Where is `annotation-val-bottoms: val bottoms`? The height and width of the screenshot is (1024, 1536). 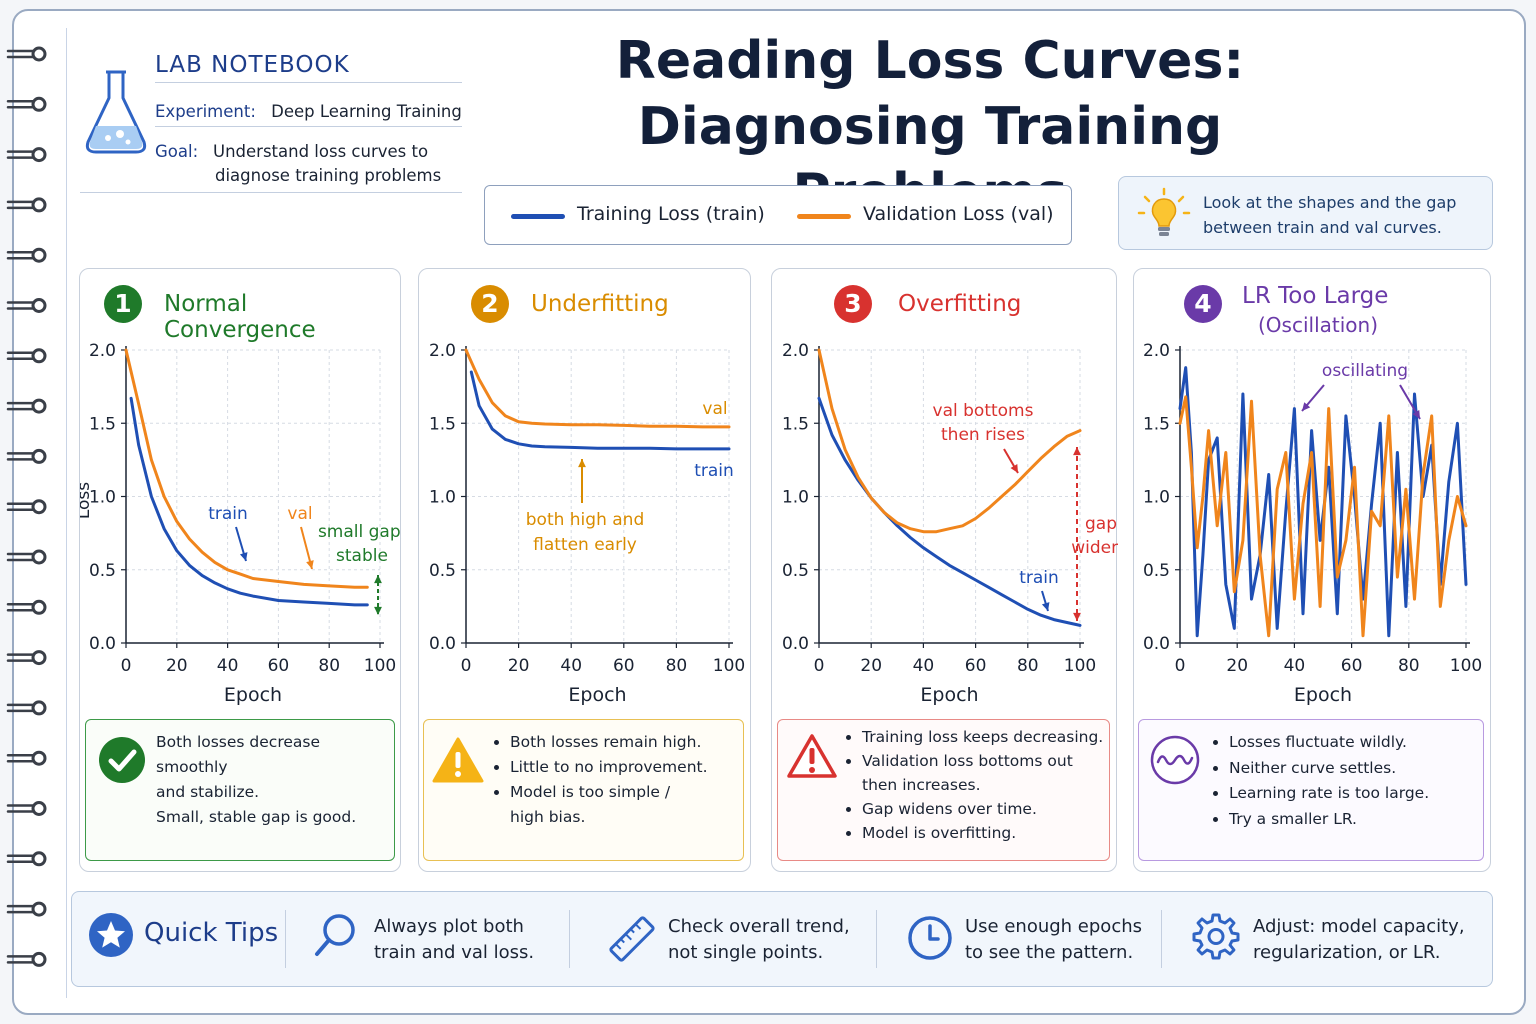
annotation-val-bottoms: val bottoms is located at coordinates (983, 411).